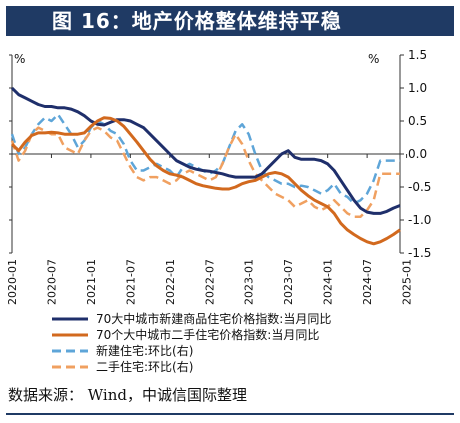  I want to click on x-tick-label: 2023-07, so click(288, 282).